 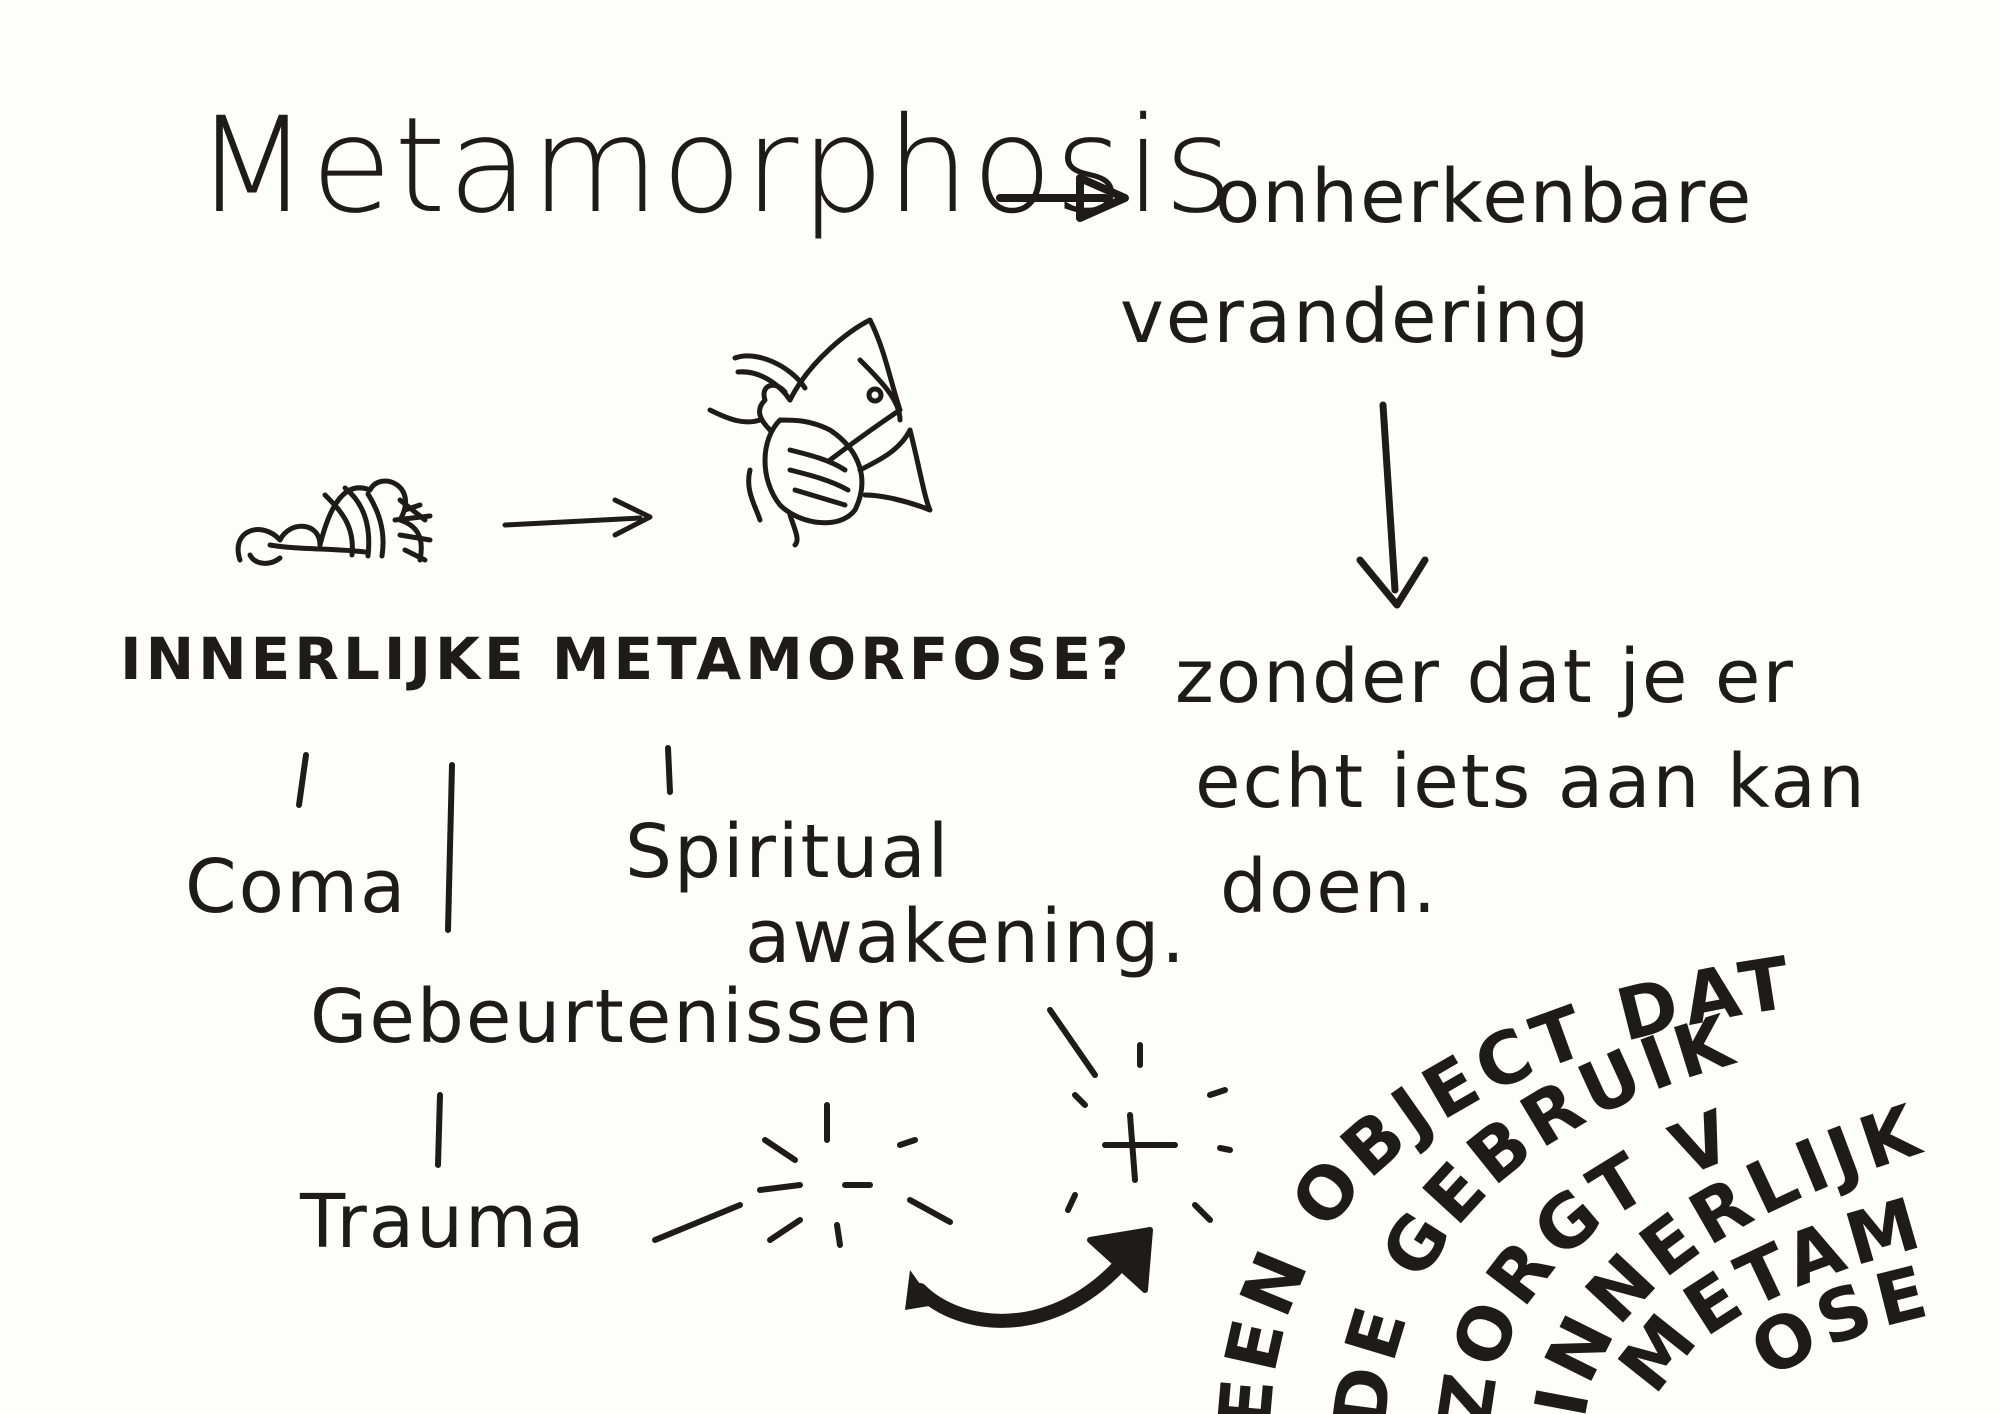 What do you see at coordinates (334, 522) in the screenshot?
I see `caterpillar-icon` at bounding box center [334, 522].